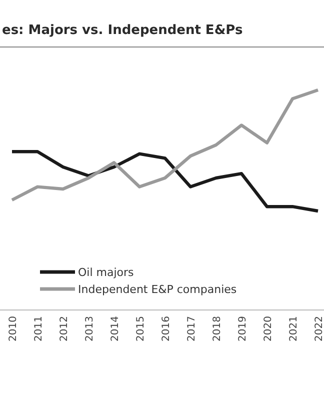  I want to click on x-tick-label: 2015, so click(141, 329).